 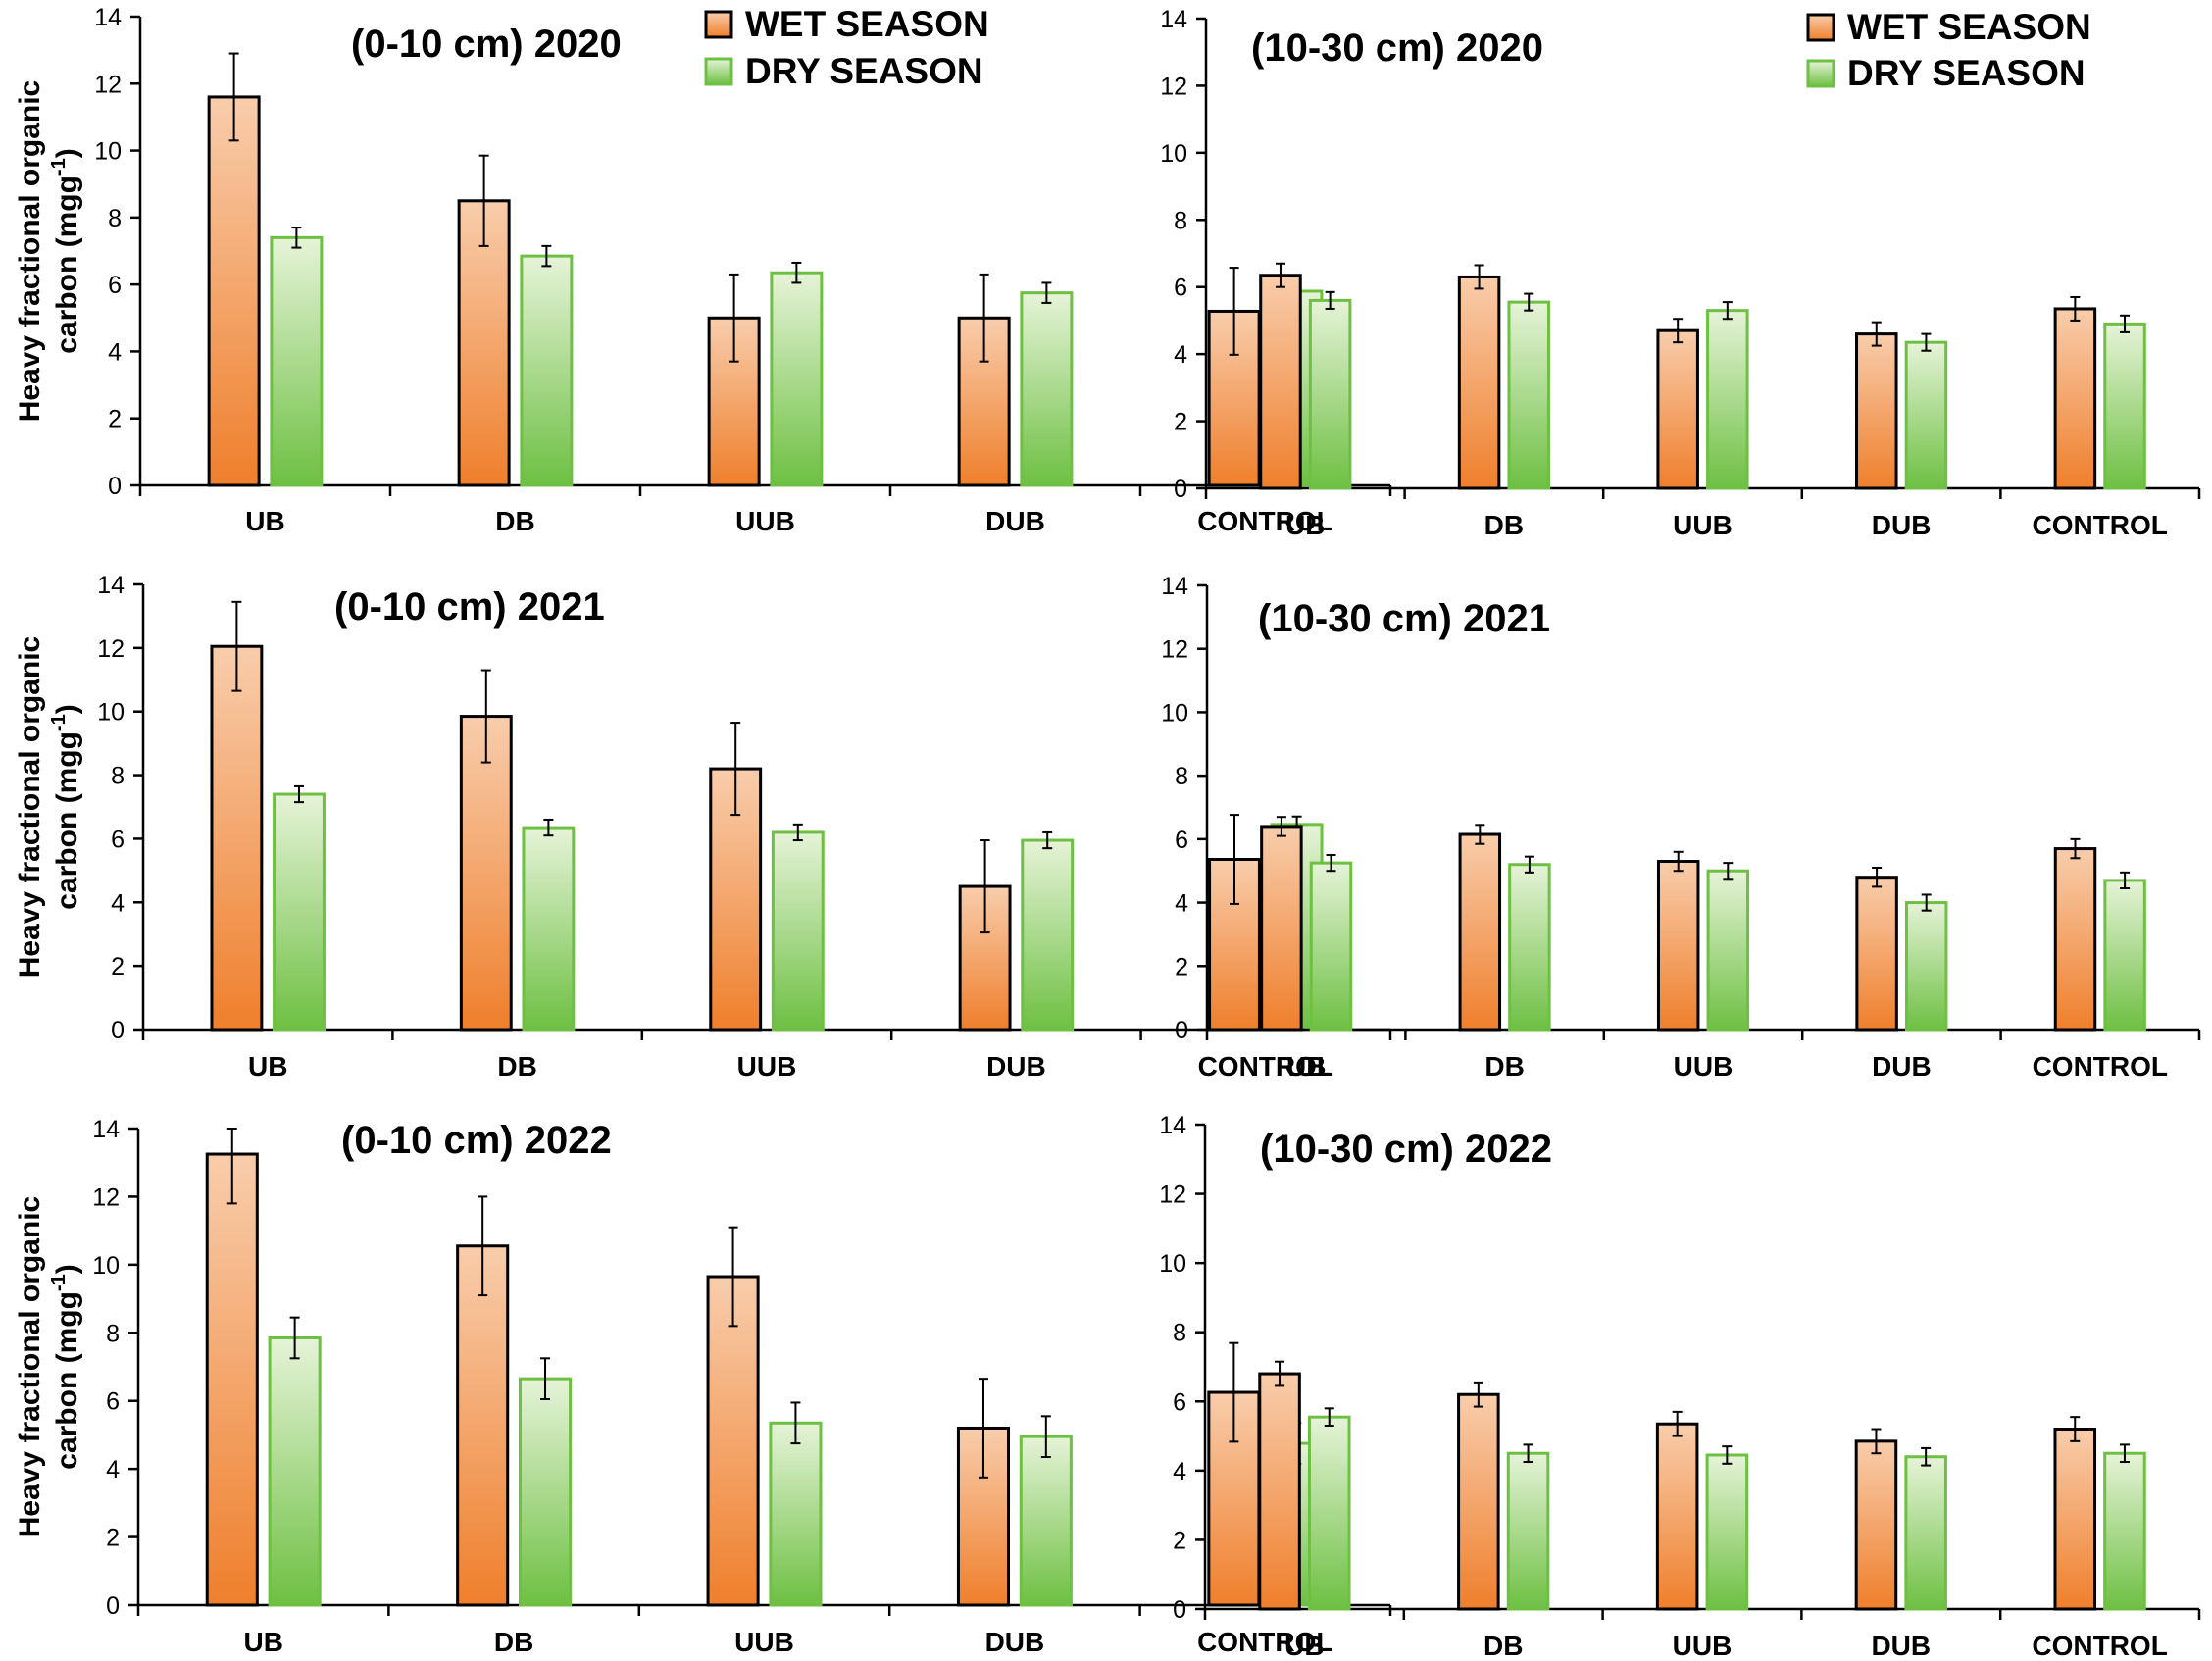 I want to click on y-tick-label: 8, so click(x=118, y=777).